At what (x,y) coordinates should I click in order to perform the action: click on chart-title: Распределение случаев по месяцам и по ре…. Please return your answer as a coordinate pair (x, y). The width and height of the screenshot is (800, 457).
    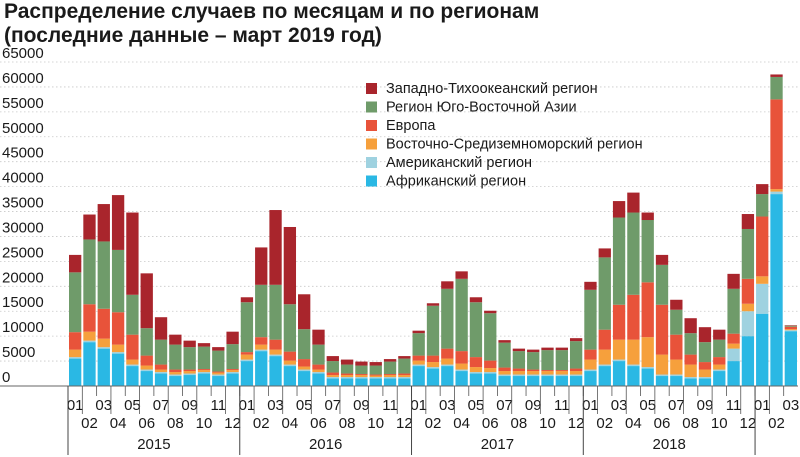
    Looking at the image, I should click on (394, 24).